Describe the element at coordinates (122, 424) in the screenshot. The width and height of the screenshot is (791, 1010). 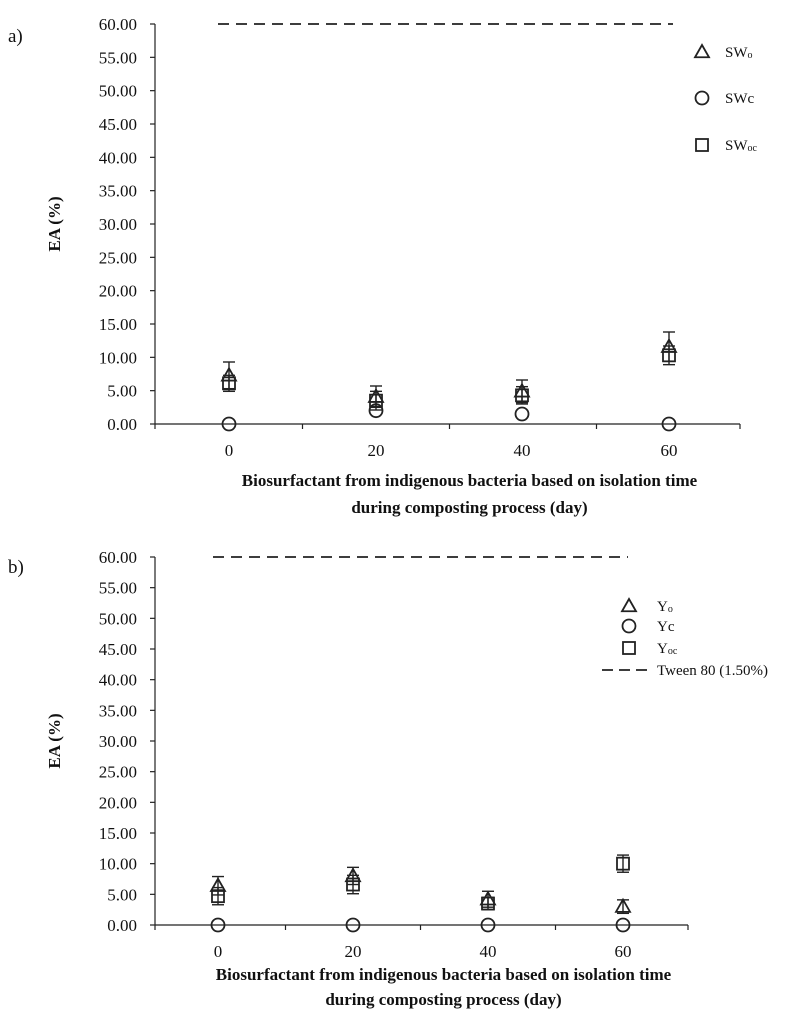
I see `panel-a-y-tick-label: 0.00` at that location.